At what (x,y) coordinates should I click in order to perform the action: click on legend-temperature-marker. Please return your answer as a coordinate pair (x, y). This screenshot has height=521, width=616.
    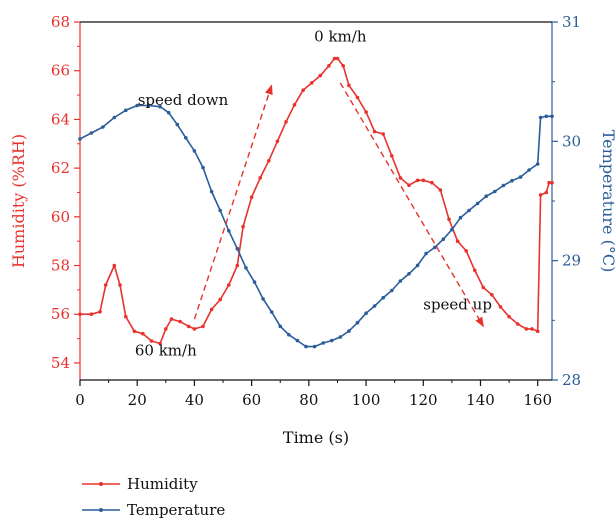
    Looking at the image, I should click on (101, 510).